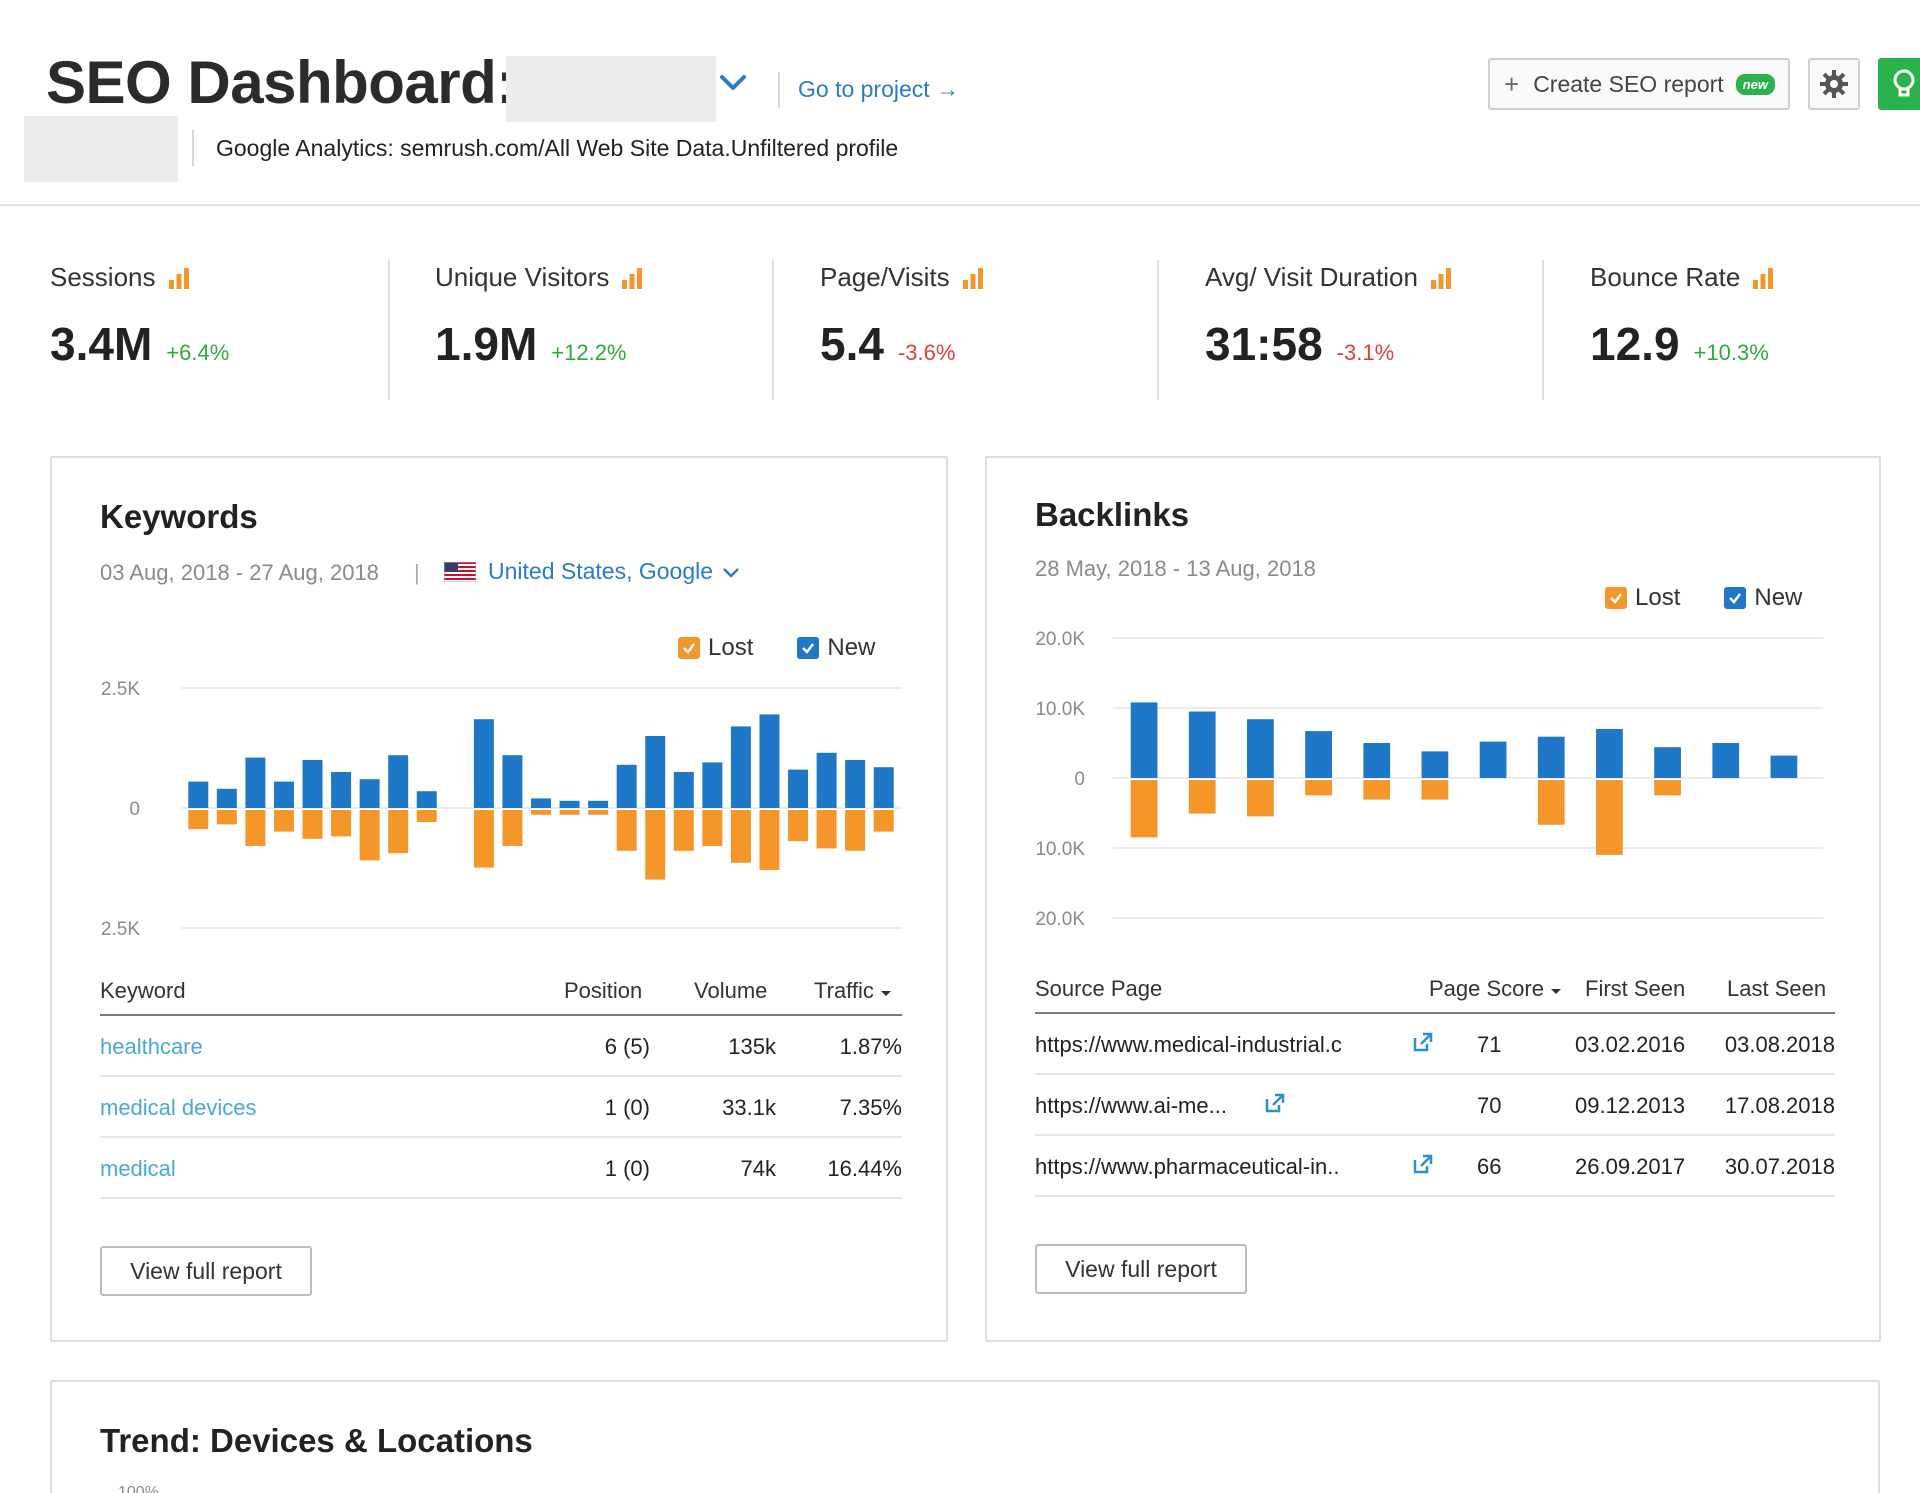 Image resolution: width=1920 pixels, height=1493 pixels. Describe the element at coordinates (592, 571) in the screenshot. I see `country-select: United States, Google` at that location.